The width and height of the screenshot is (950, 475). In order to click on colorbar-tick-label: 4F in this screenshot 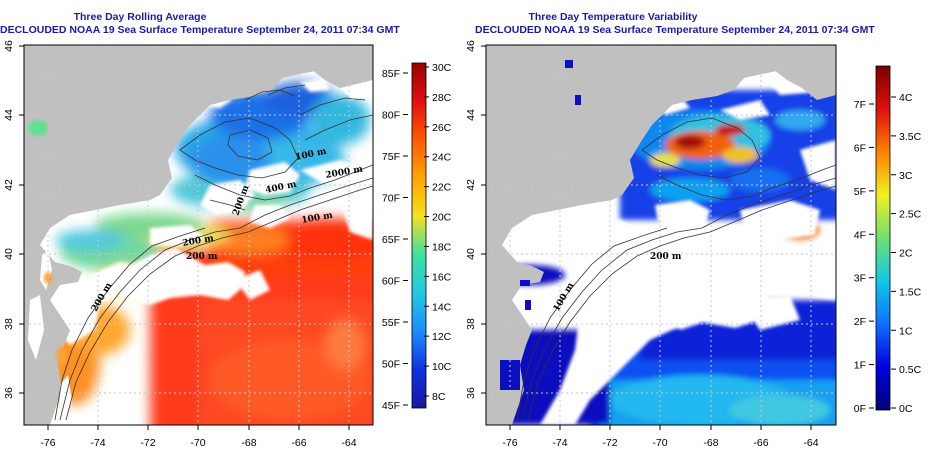, I will do `click(860, 235)`.